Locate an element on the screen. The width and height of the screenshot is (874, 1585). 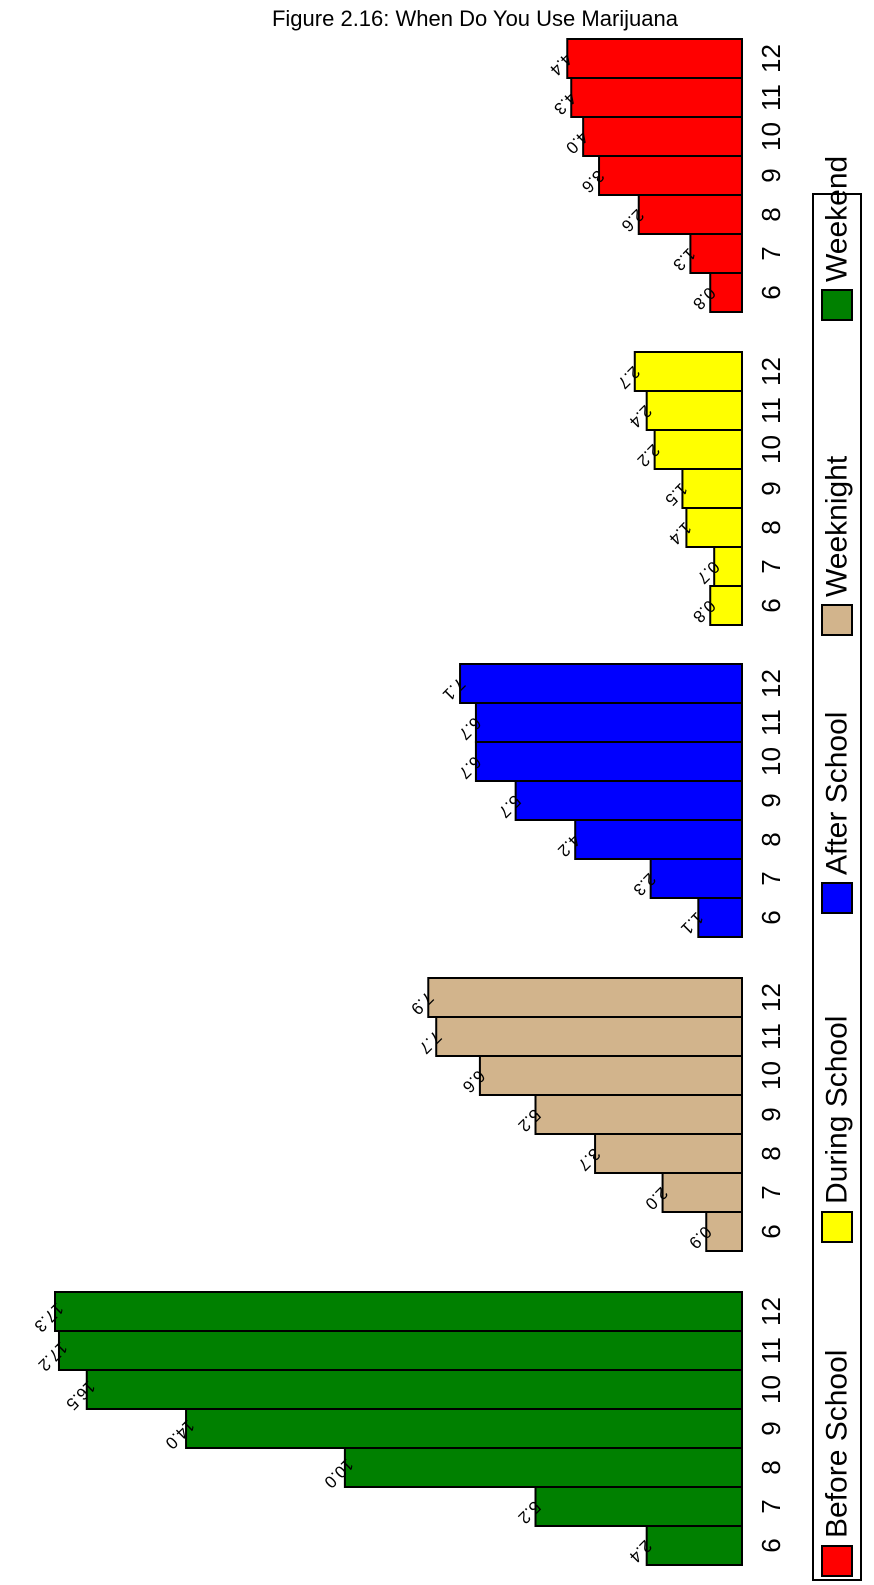
series-group-1: 0.8 60.7 71.4 81.5 92.2 102.4 112.7 12 is located at coordinates (700, 488).